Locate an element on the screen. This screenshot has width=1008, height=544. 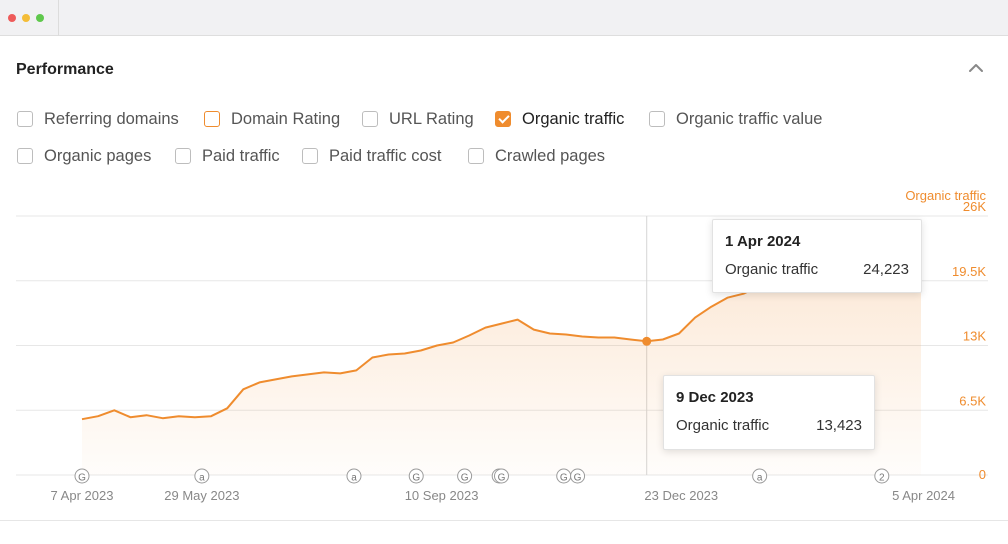
metric-option-organic-traffic: Organic traffic is located at coordinates (559, 119).